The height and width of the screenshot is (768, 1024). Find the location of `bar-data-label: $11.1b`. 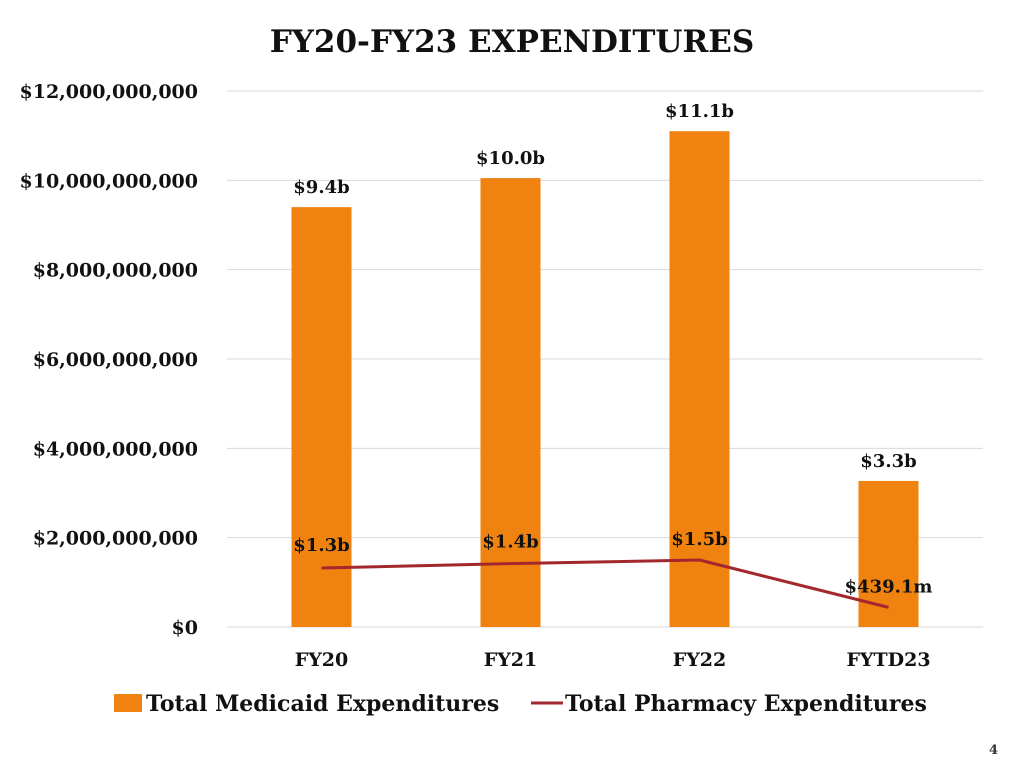

bar-data-label: $11.1b is located at coordinates (699, 111).